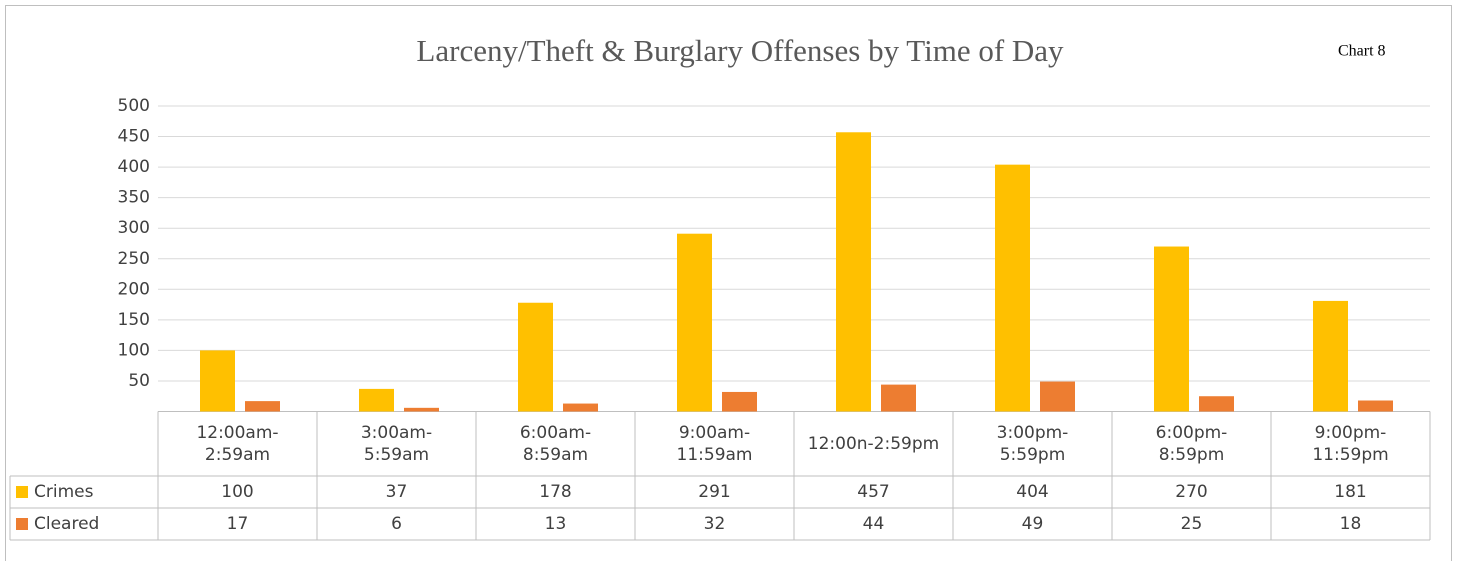 This screenshot has height=561, width=1460. Describe the element at coordinates (715, 524) in the screenshot. I see `table-value: 32` at that location.